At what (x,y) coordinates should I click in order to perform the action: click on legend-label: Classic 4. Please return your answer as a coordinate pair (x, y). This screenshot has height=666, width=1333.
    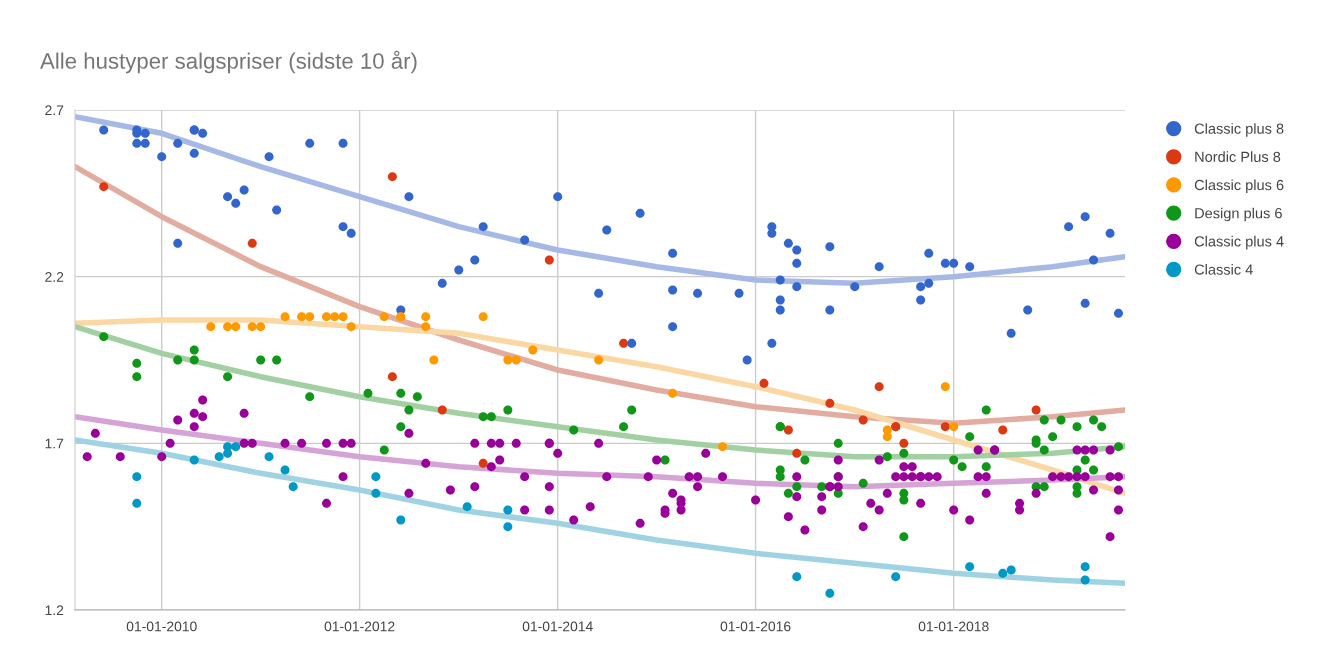
    Looking at the image, I should click on (1223, 269).